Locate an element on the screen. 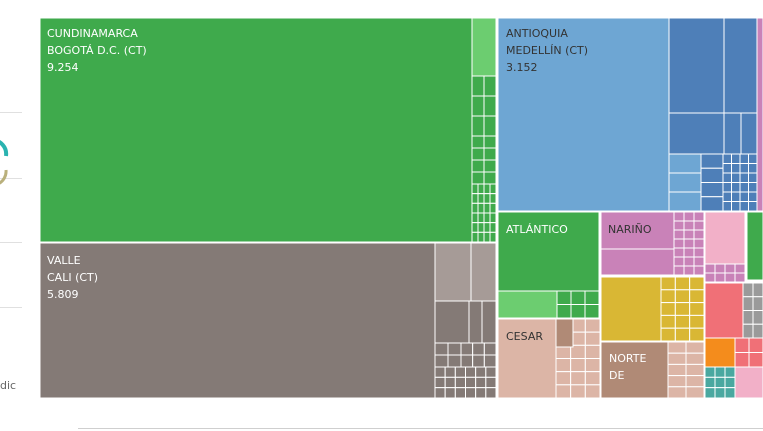 The width and height of the screenshot is (763, 431). tile-cesar is located at coordinates (527, 358).